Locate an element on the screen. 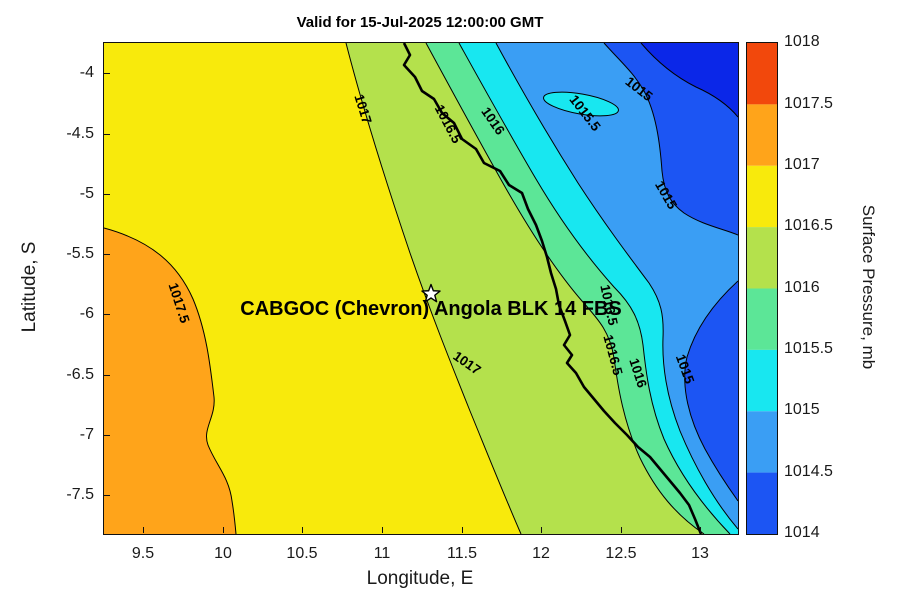 This screenshot has width=900, height=600. colorbar-tick-label: 1017 is located at coordinates (802, 164).